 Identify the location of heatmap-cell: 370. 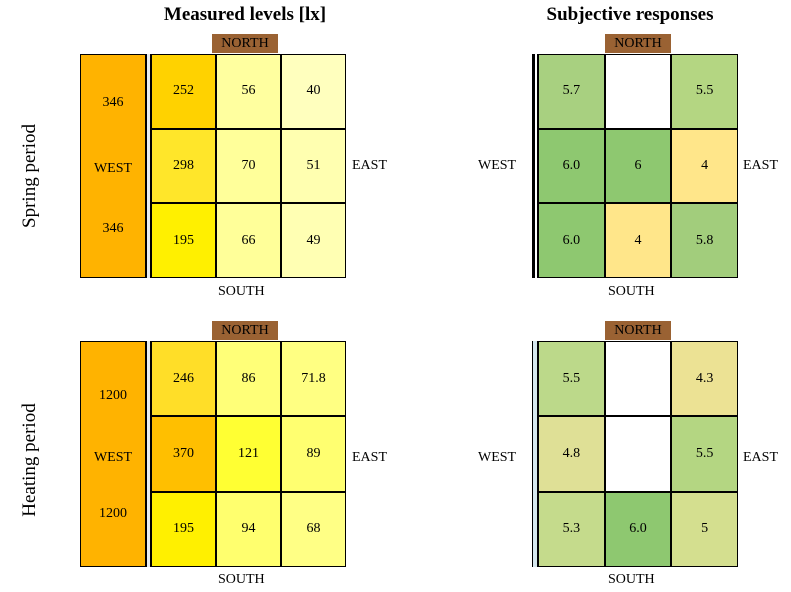
(183, 454).